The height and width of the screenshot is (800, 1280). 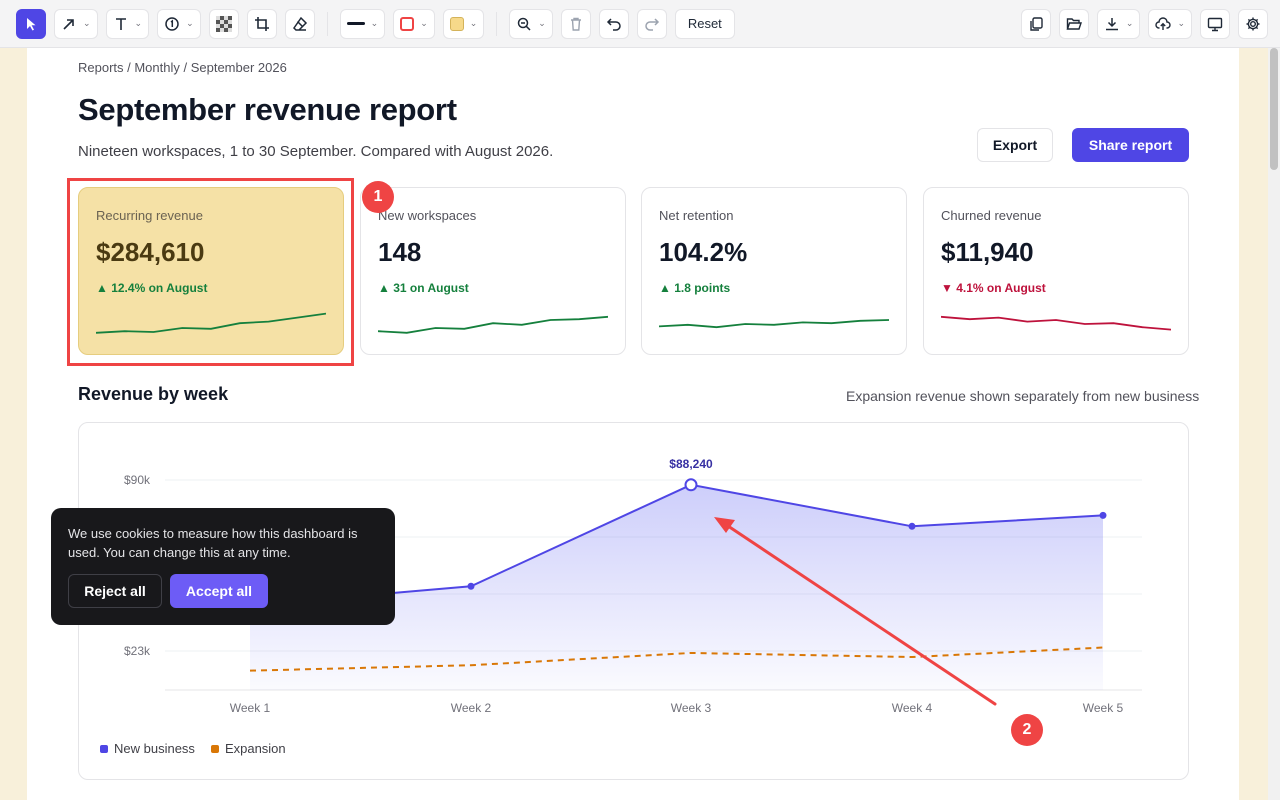 I want to click on kpi-delta: ▲ 12.4% on August, so click(x=152, y=288).